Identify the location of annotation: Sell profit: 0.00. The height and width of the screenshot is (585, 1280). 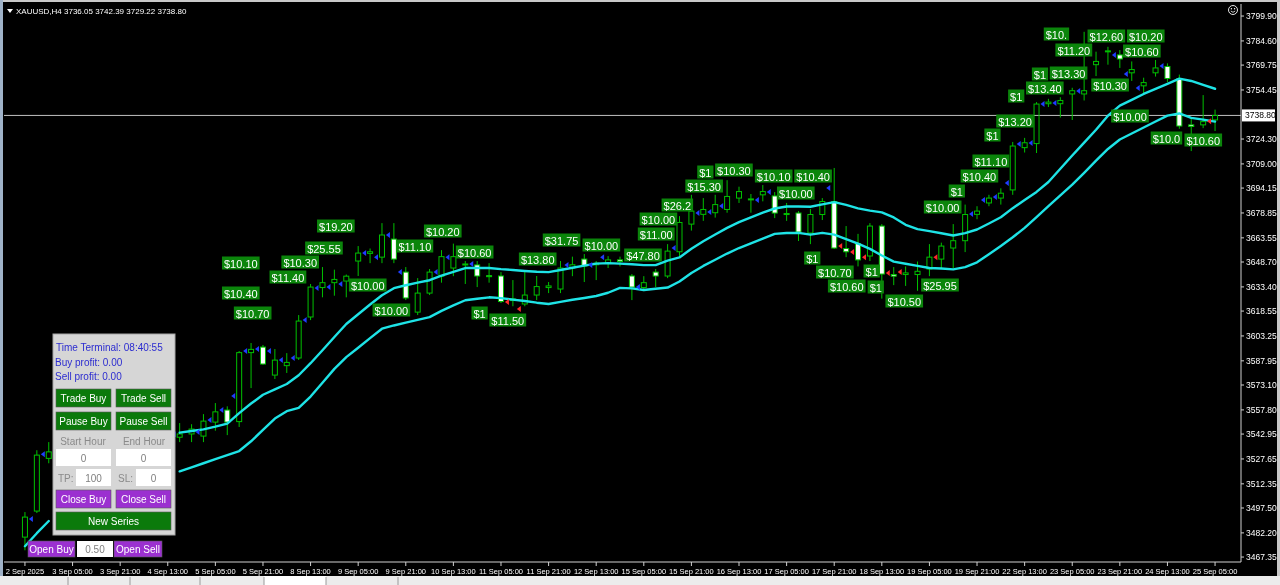
(89, 376).